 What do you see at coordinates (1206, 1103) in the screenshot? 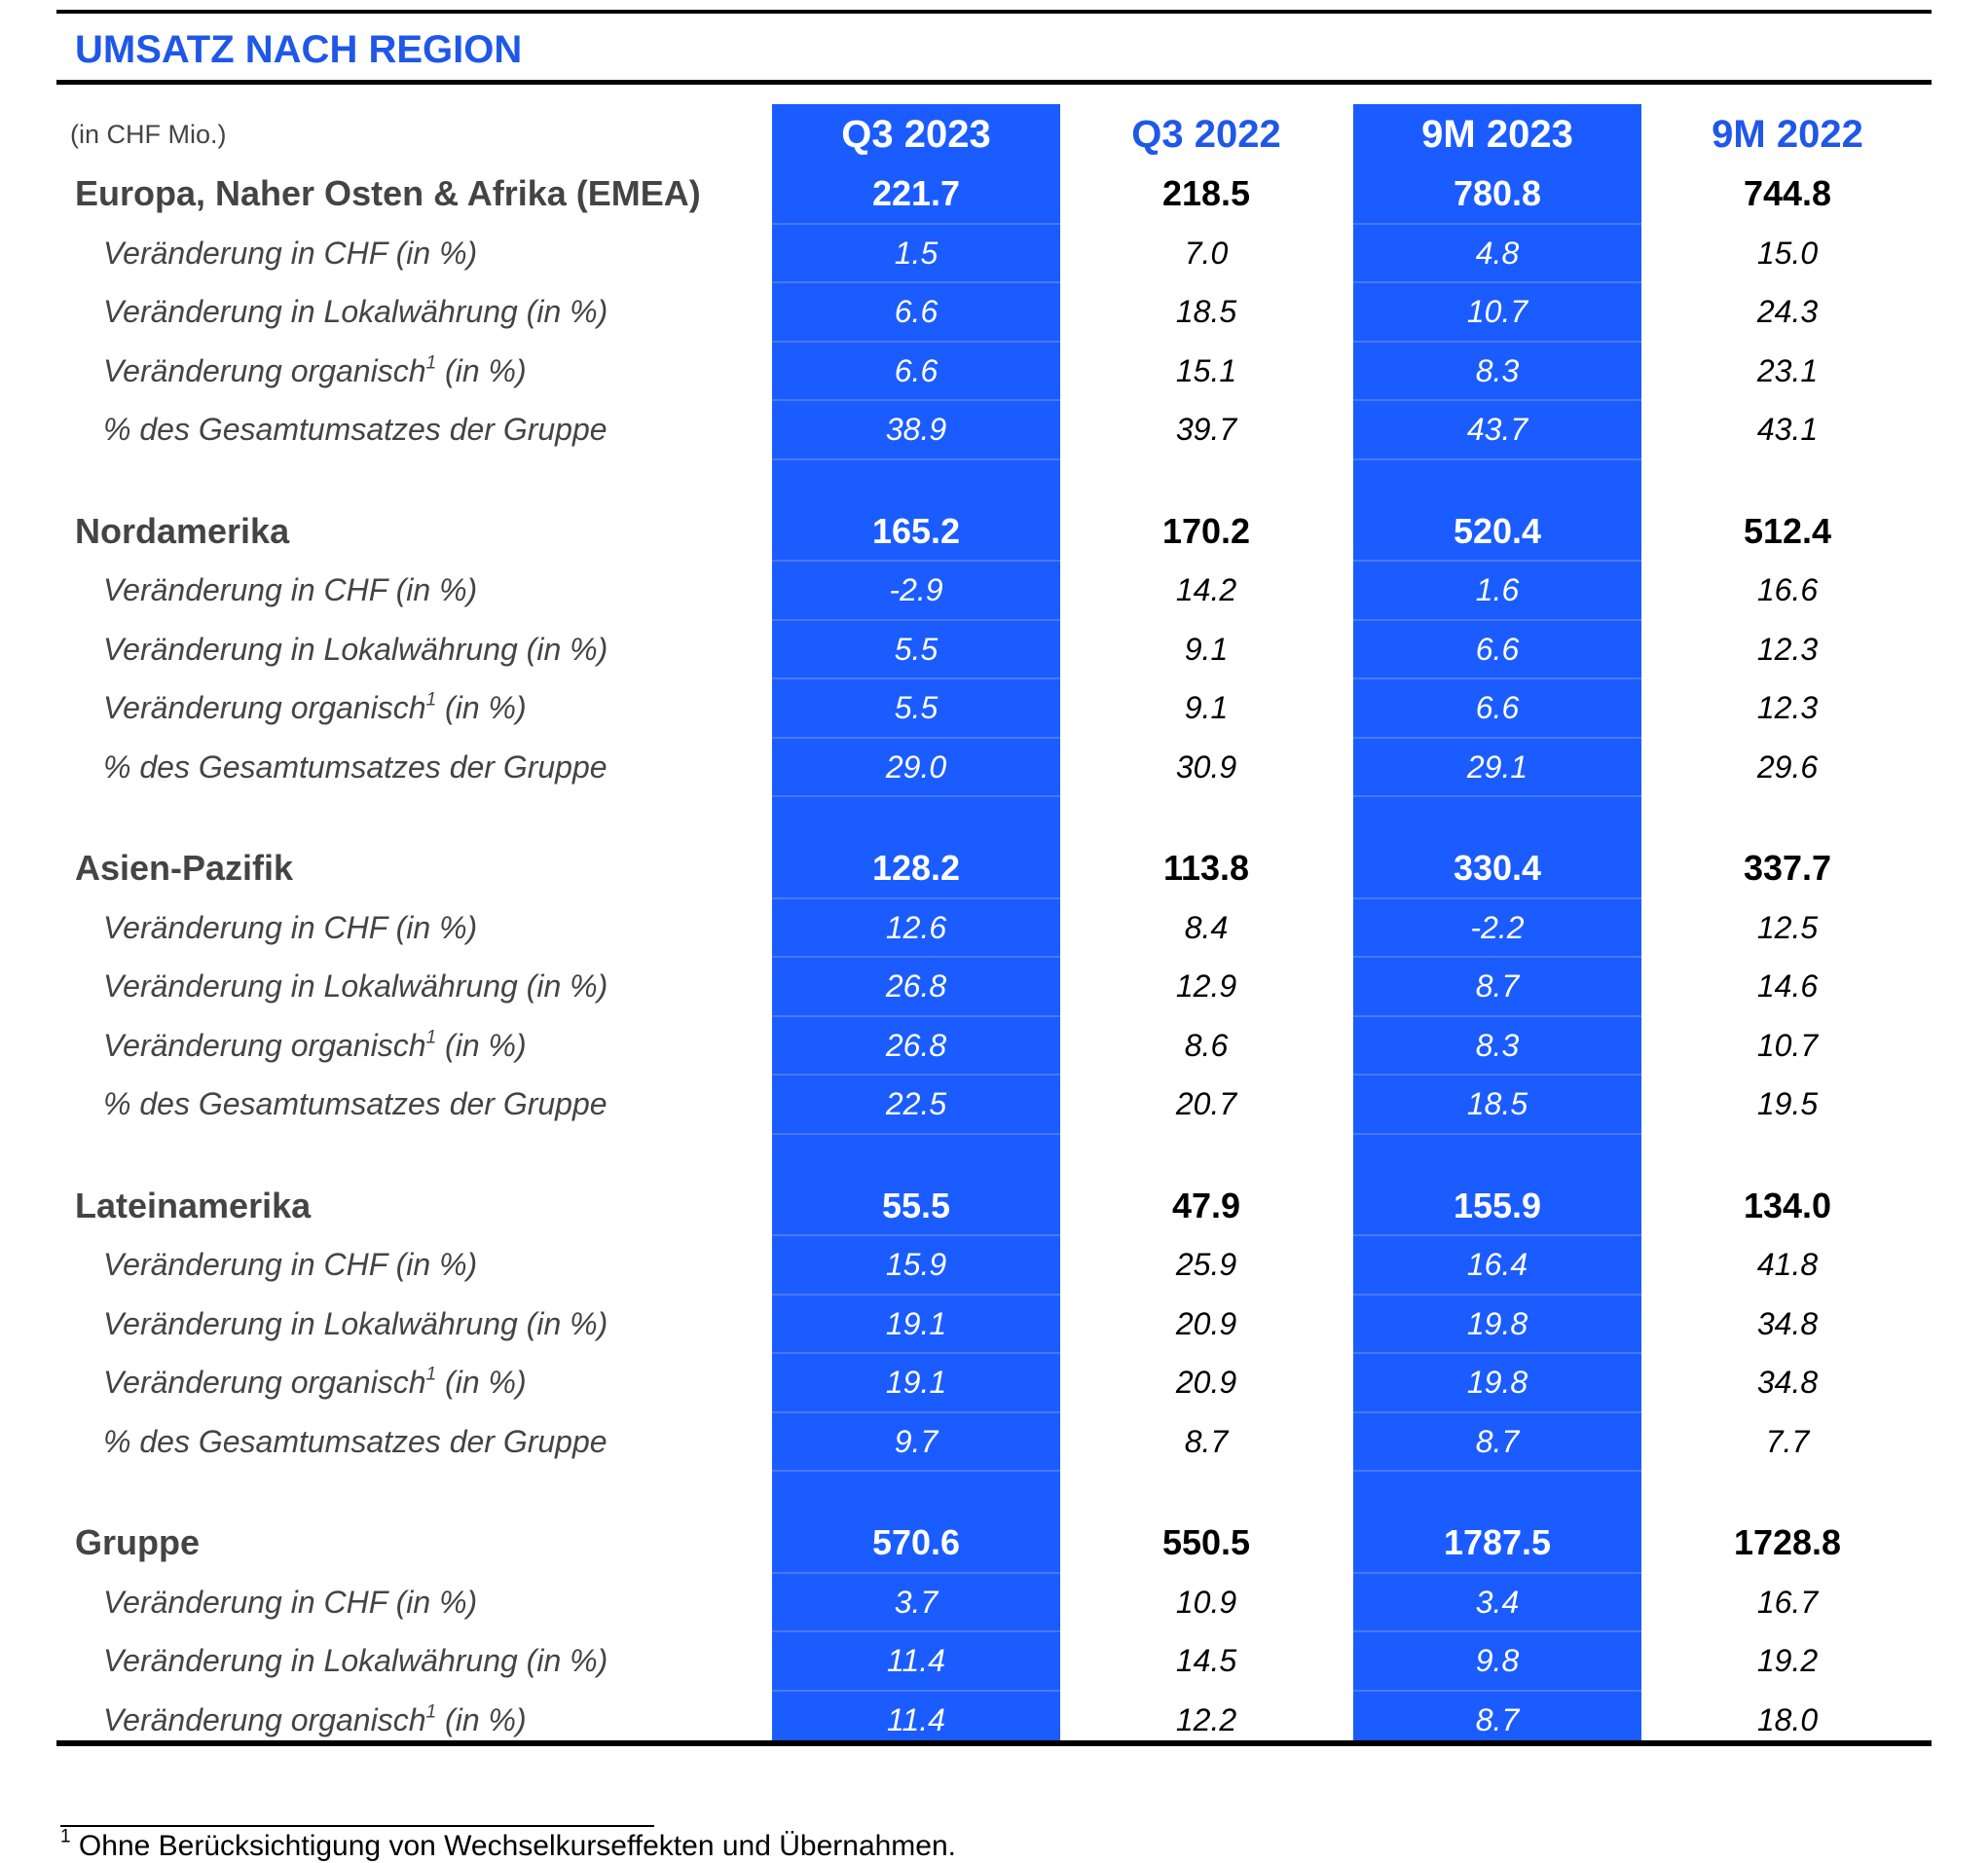
I see `metric-value-cell: 20.7` at bounding box center [1206, 1103].